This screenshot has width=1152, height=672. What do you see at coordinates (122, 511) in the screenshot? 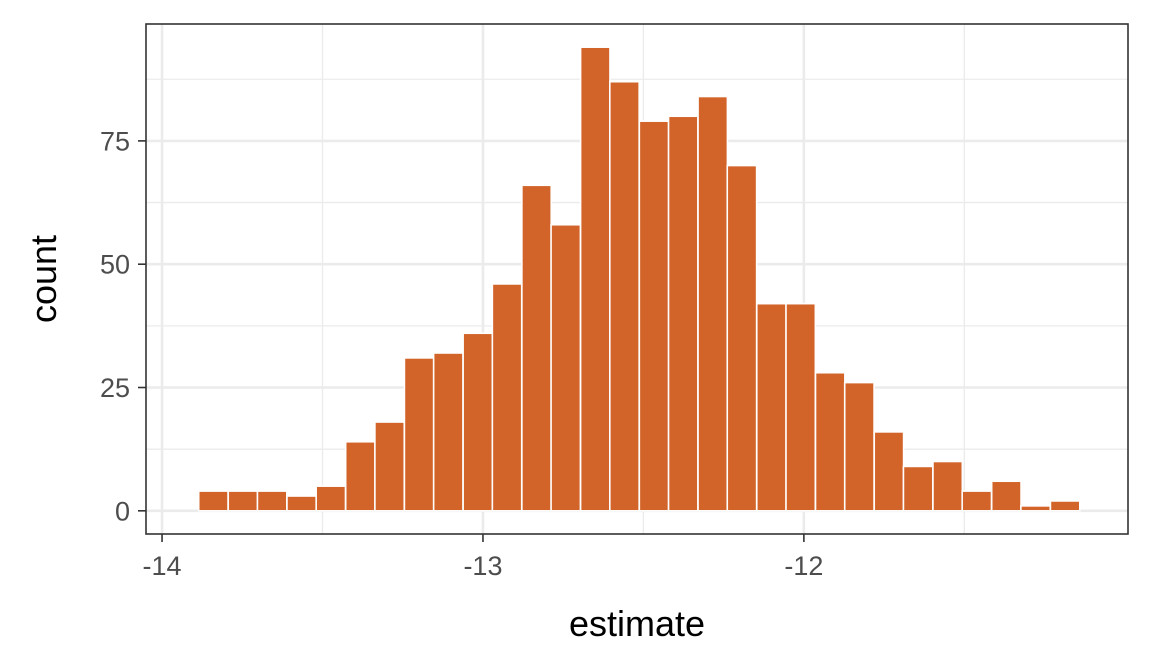
I see `y-tick-label: 0` at bounding box center [122, 511].